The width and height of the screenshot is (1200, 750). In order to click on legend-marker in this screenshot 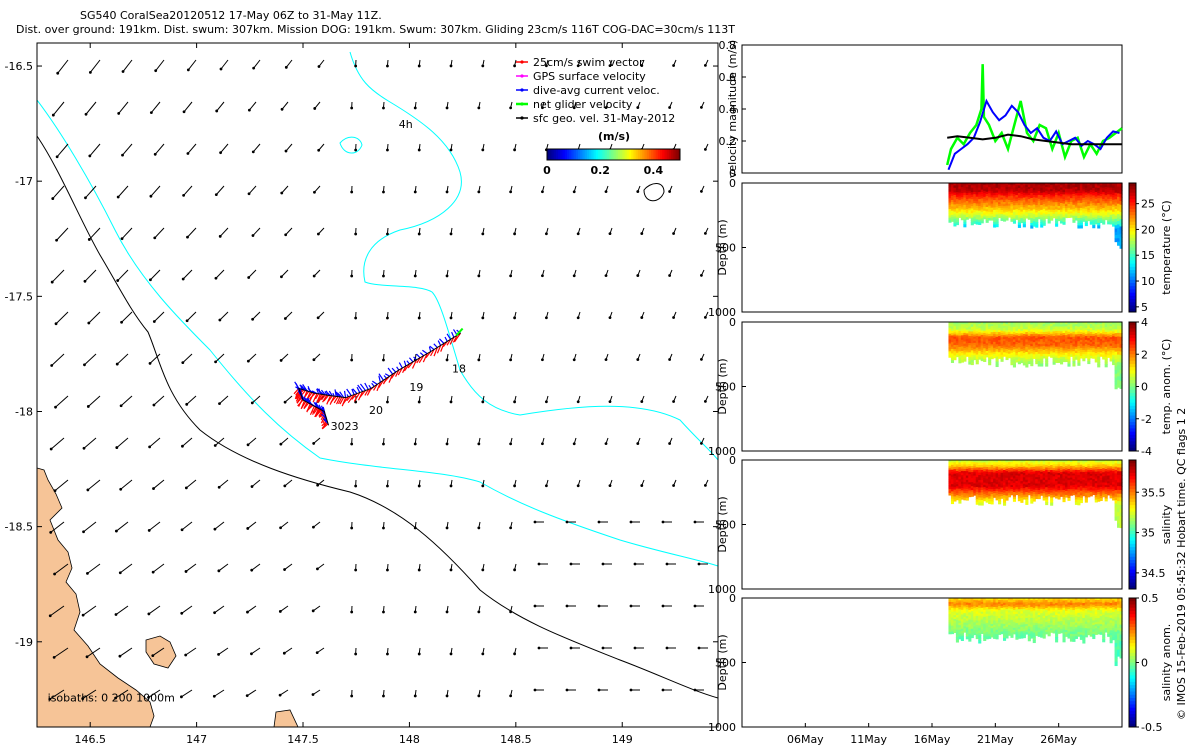, I will do `click(522, 76)`.